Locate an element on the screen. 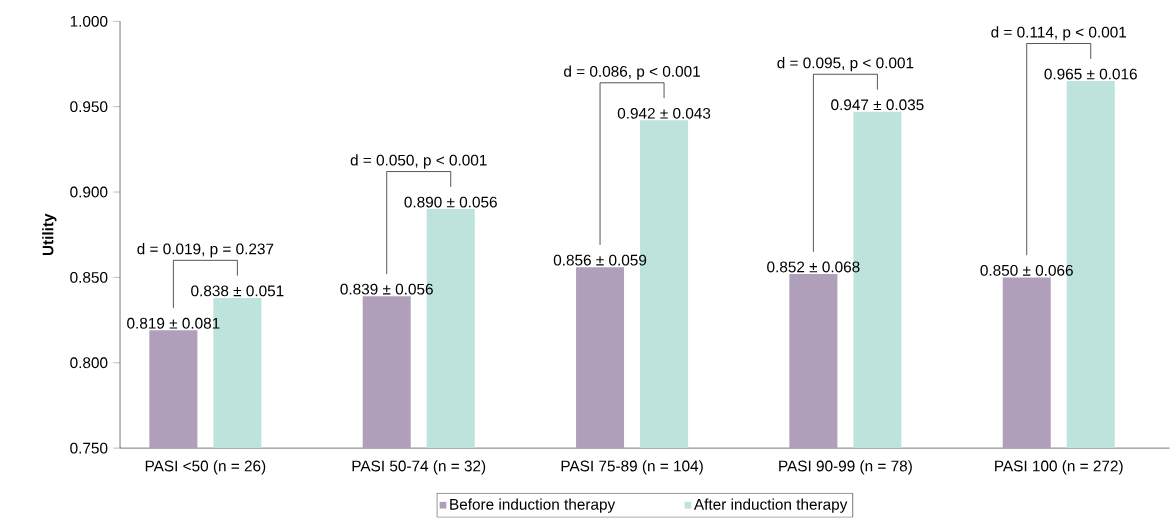 The image size is (1175, 518). data-label: 0.947 ± 0.035 is located at coordinates (877, 105).